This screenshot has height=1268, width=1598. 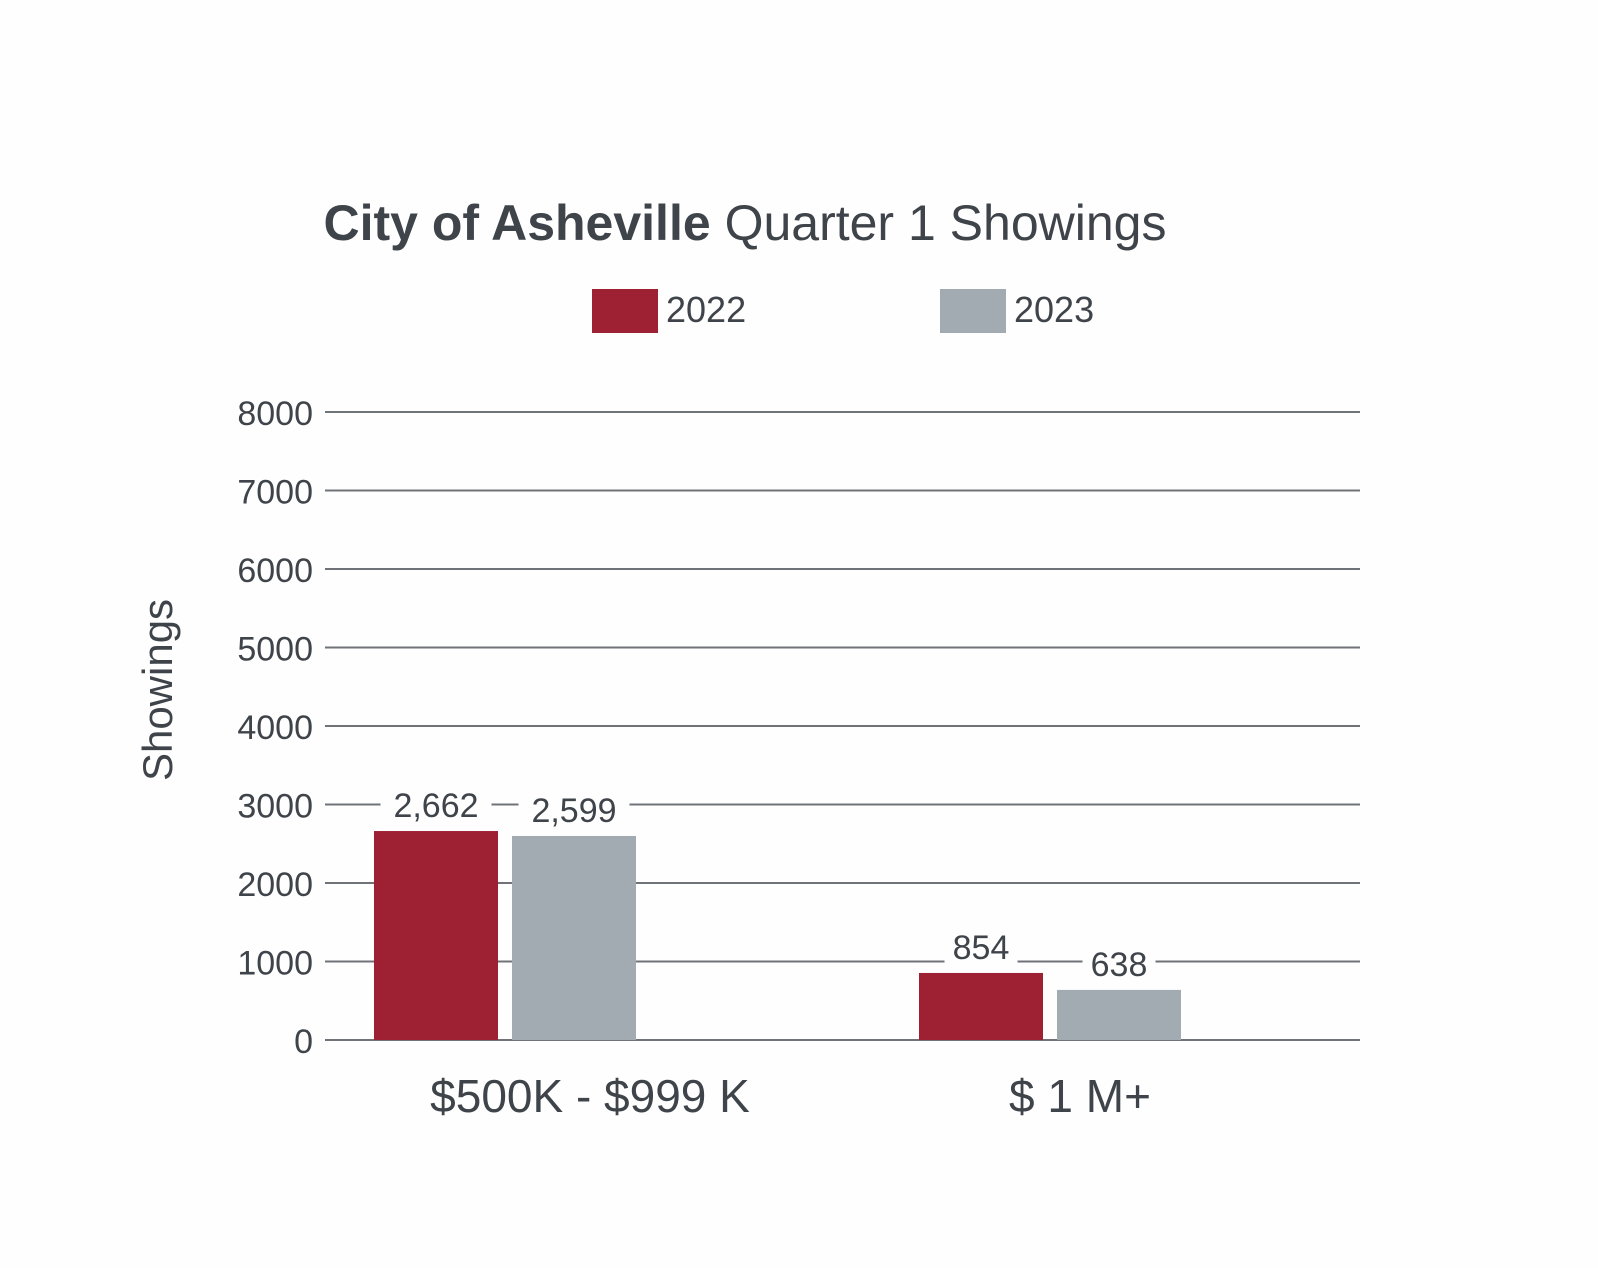 What do you see at coordinates (1080, 1096) in the screenshot?
I see `x-tick-label: $ 1 M+` at bounding box center [1080, 1096].